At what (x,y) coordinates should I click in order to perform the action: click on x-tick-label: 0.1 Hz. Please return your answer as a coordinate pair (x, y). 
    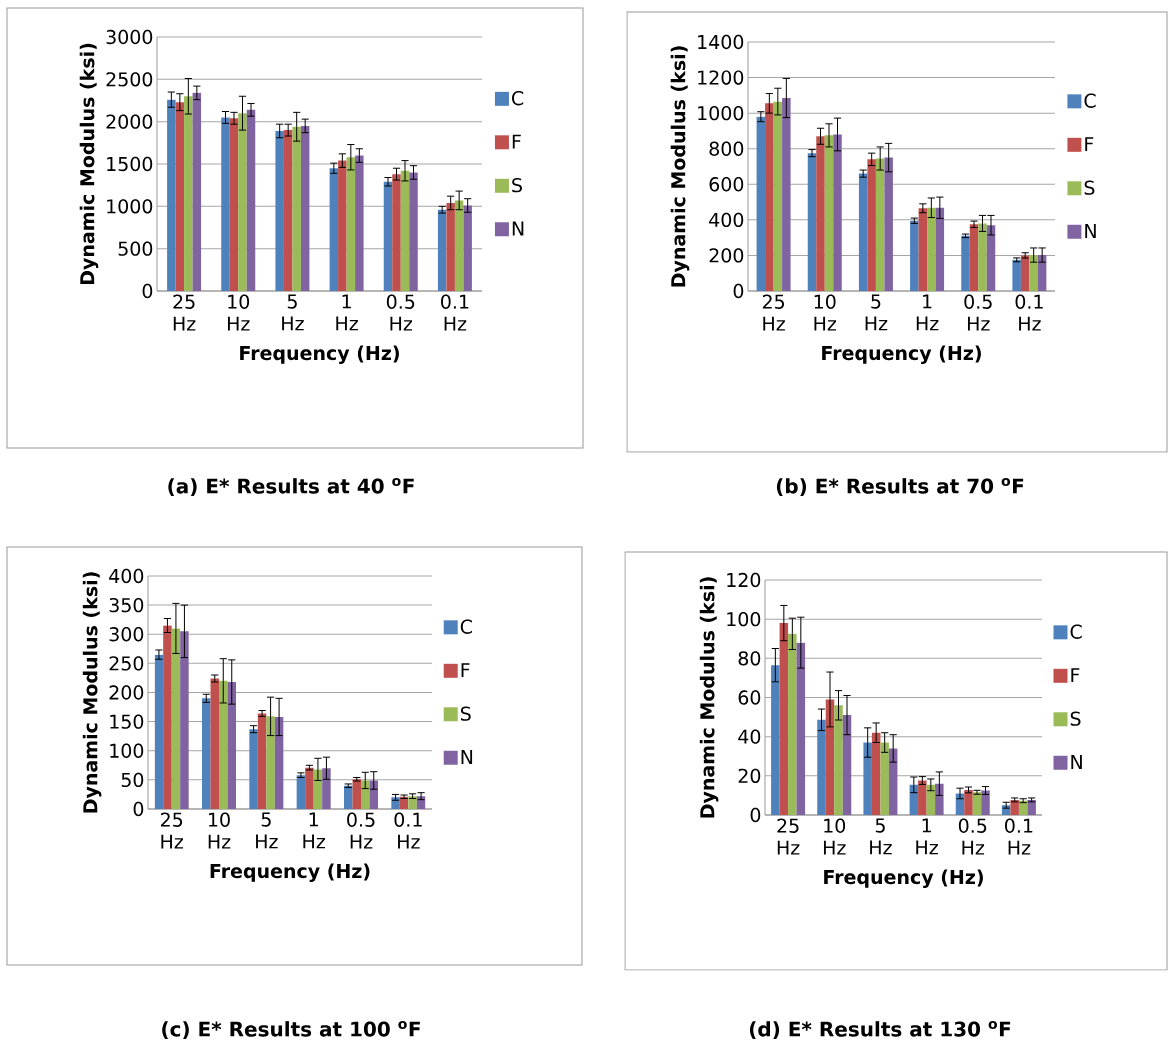
    Looking at the image, I should click on (1019, 836).